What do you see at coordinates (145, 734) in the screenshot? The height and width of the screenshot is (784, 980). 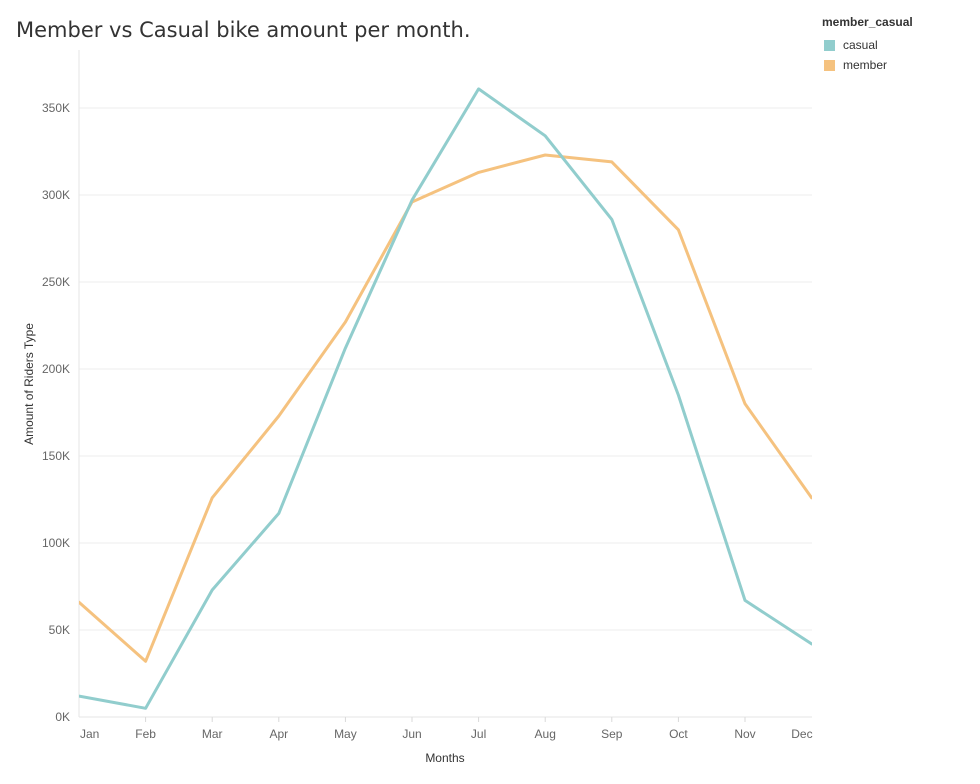 I see `x-tick-label: Feb` at bounding box center [145, 734].